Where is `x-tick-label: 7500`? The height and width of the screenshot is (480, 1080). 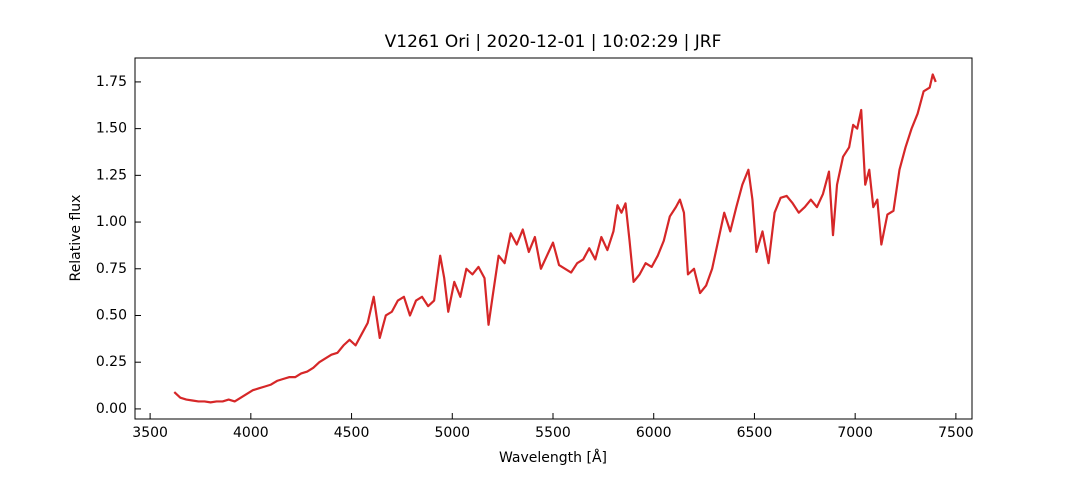
x-tick-label: 7500 is located at coordinates (956, 433).